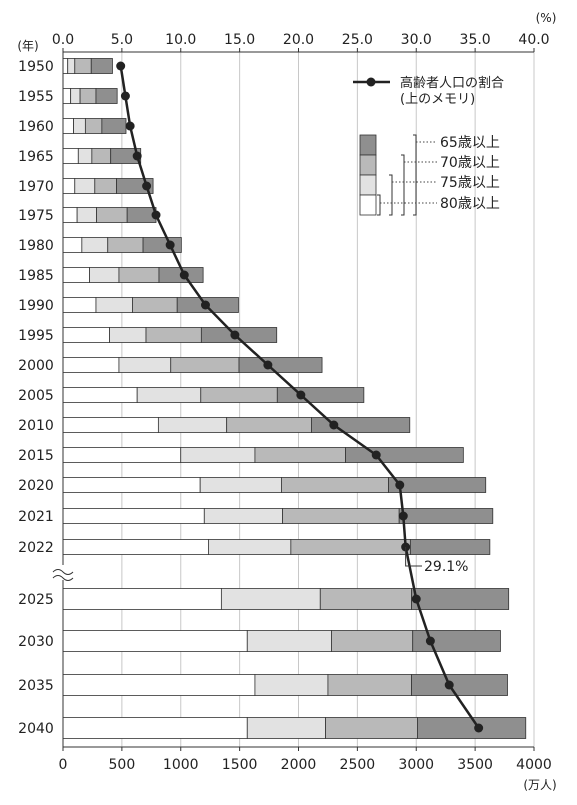 Image resolution: width=577 pixels, height=805 pixels. I want to click on top-tick-label: 30.0, so click(416, 40).